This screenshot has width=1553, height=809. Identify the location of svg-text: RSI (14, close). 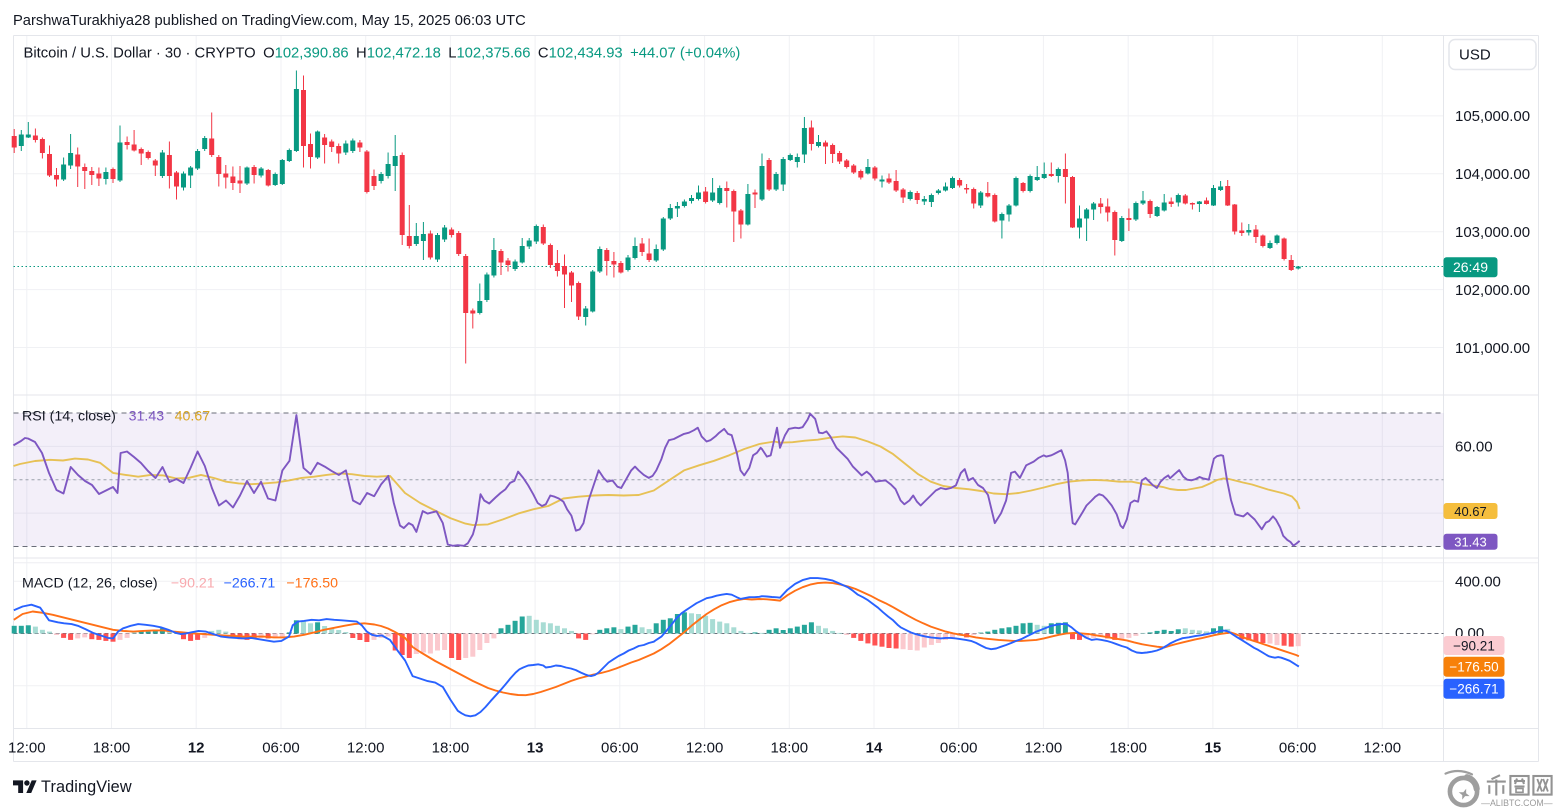
(69, 417).